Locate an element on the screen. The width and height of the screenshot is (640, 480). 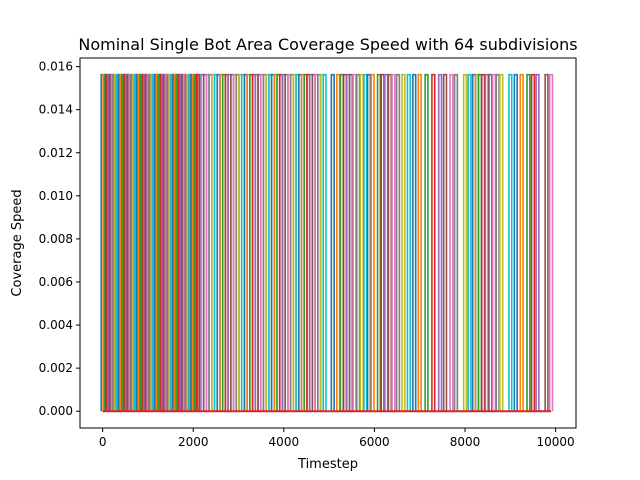
y-axis-label: Coverage Speed is located at coordinates (17, 242).